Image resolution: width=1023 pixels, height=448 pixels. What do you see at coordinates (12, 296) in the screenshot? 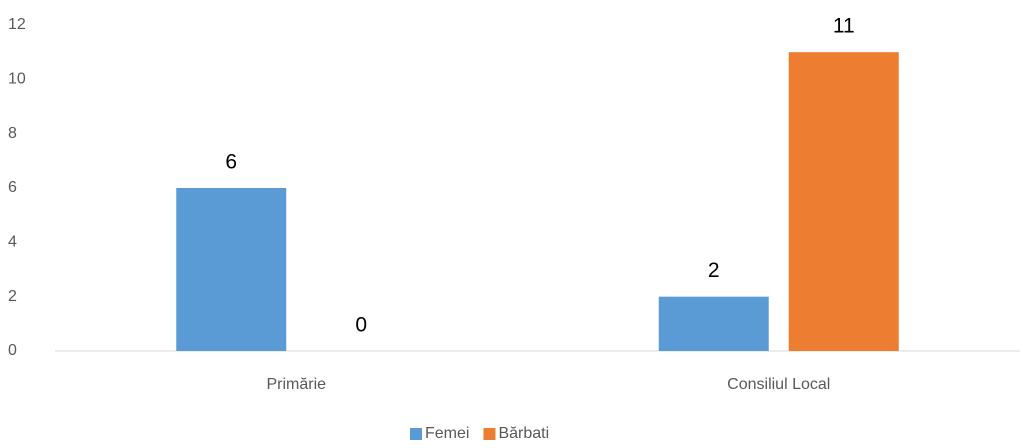
I see `y-tick-label: 2` at bounding box center [12, 296].